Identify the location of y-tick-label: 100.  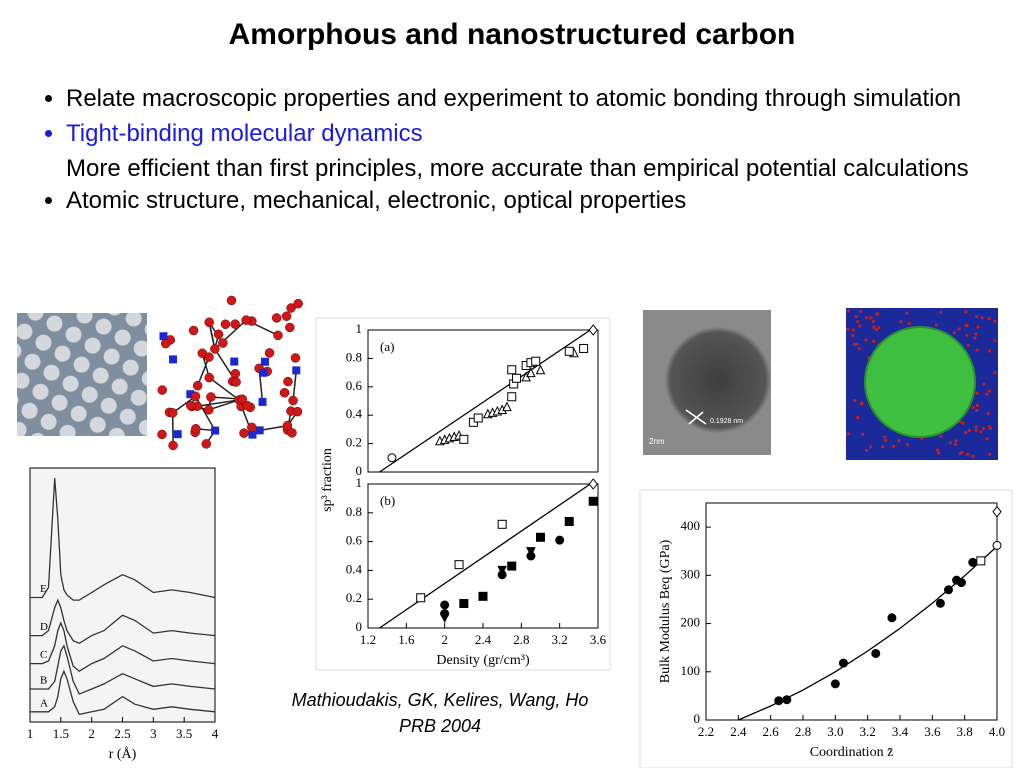
(691, 670).